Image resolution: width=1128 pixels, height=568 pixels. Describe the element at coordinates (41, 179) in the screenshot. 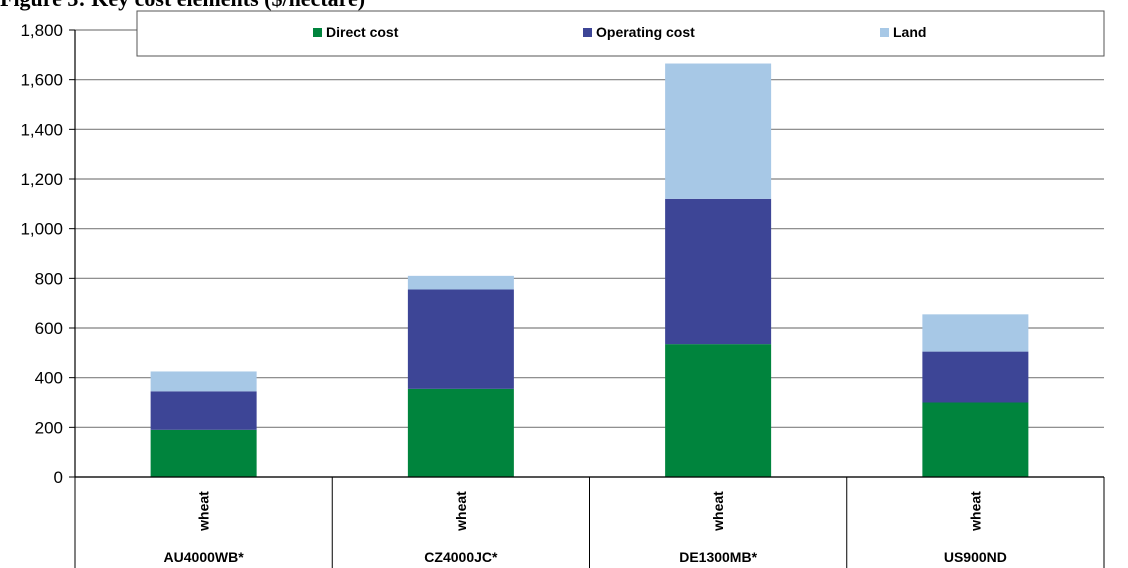

I see `y-tick-label: 1,200` at that location.